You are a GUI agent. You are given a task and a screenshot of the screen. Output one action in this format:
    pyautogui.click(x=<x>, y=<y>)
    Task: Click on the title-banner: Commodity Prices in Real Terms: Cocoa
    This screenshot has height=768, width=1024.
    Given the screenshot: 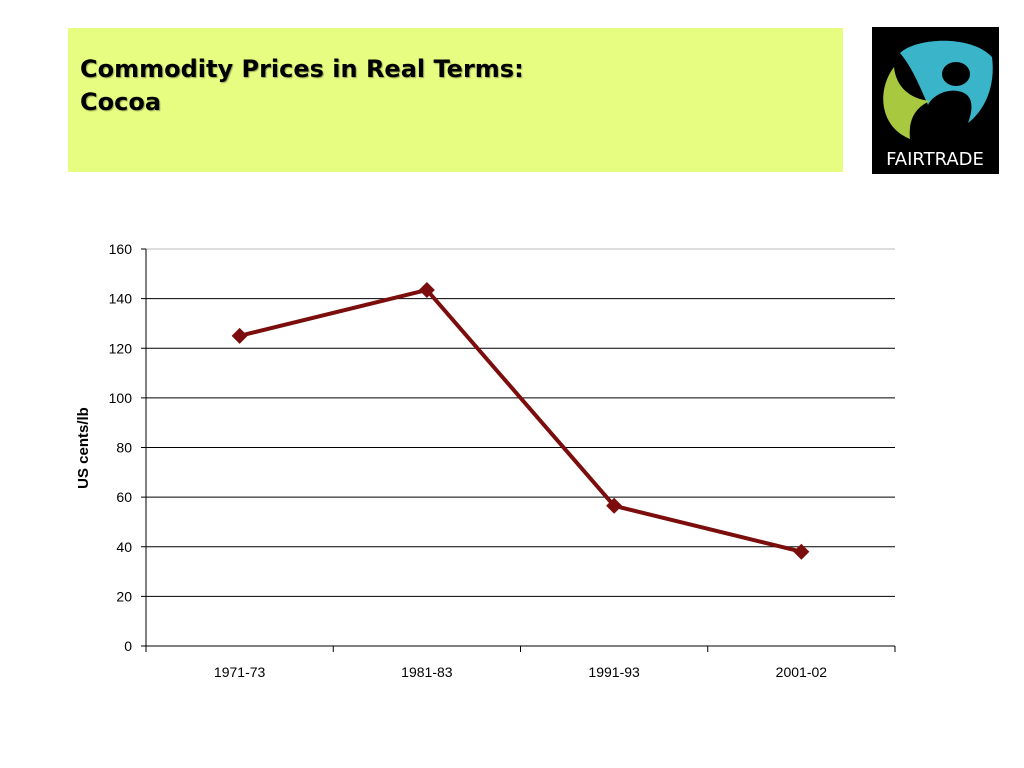 What is the action you would take?
    pyautogui.click(x=455, y=100)
    